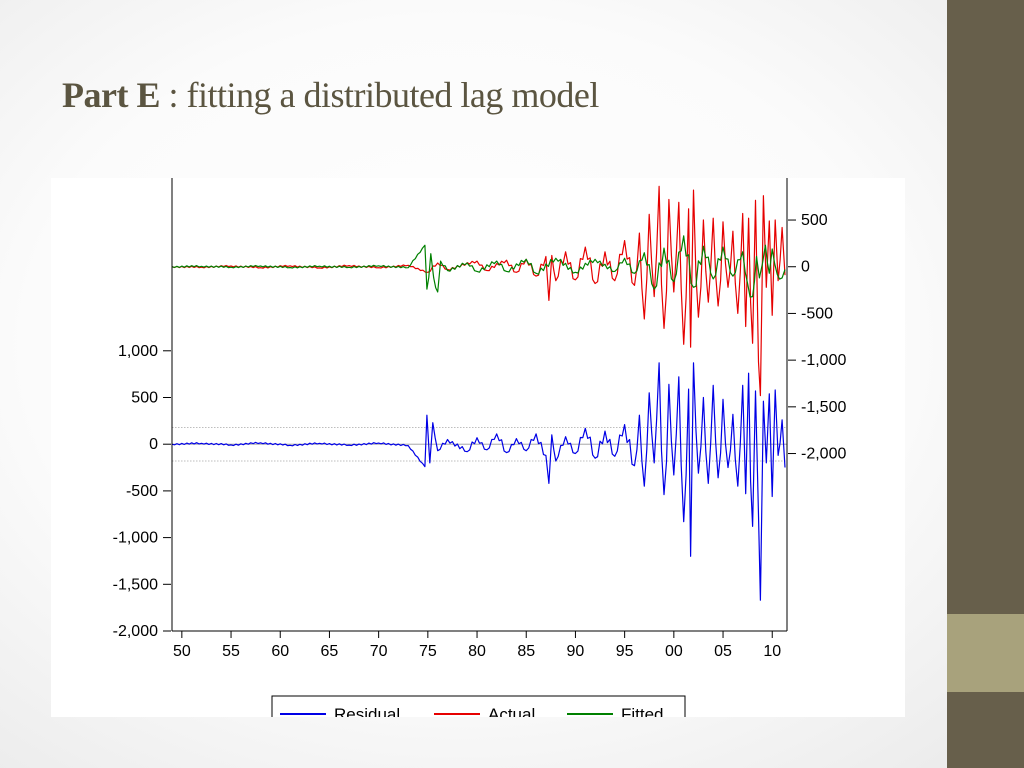 The image size is (1024, 768). I want to click on x-tick-label: 65, so click(330, 651).